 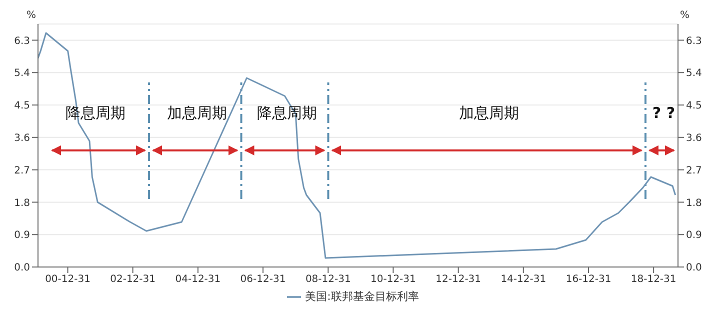 What do you see at coordinates (67, 280) in the screenshot?
I see `x-tick-label: 00-12-31` at bounding box center [67, 280].